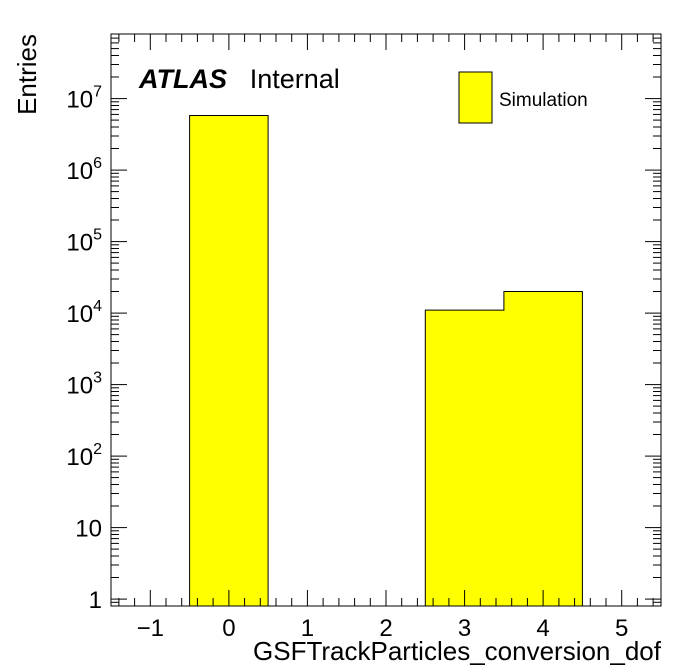 The image size is (696, 672). What do you see at coordinates (307, 628) in the screenshot?
I see `x-tick-label: 1` at bounding box center [307, 628].